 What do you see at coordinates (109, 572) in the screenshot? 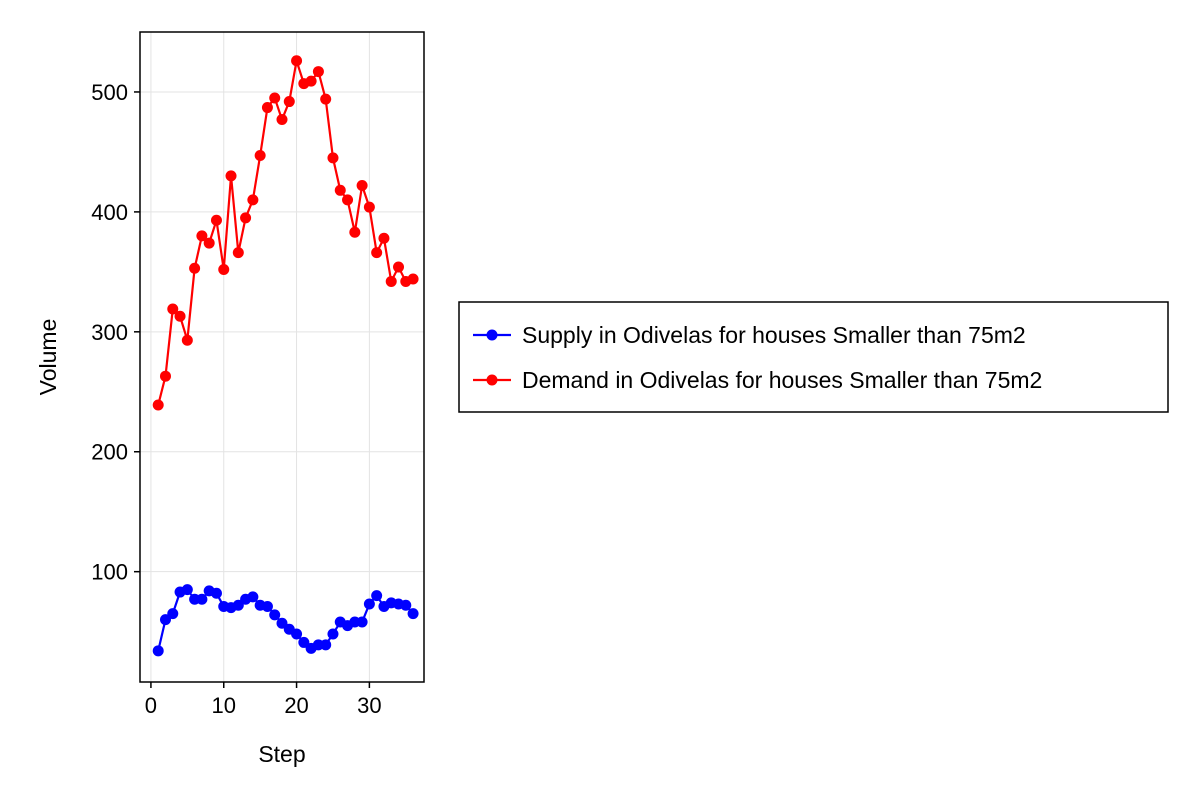
I see `y-tick-label: 100` at bounding box center [109, 572].